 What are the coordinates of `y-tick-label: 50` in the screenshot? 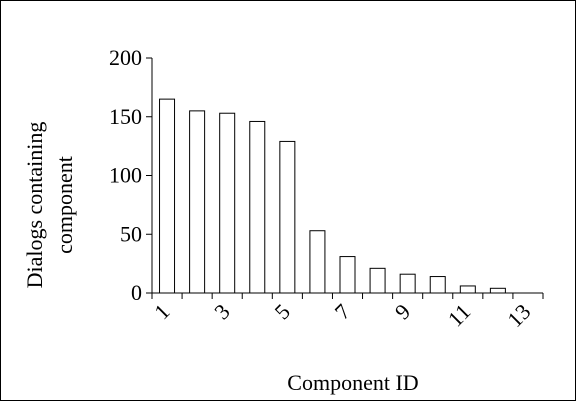 It's located at (131, 233).